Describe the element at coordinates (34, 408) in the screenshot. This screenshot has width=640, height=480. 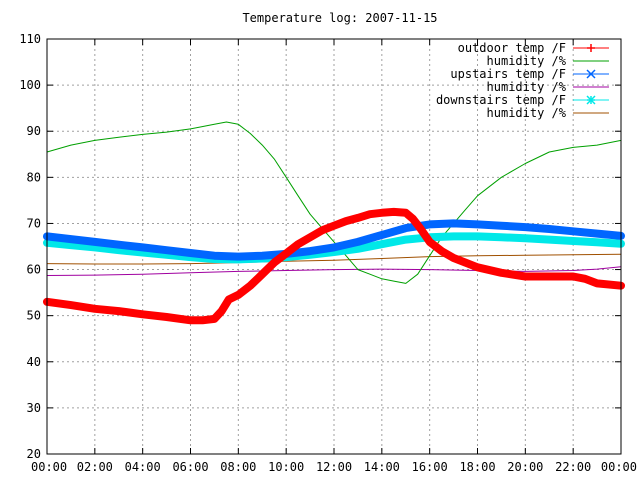
I see `y-tick-label: 30` at that location.